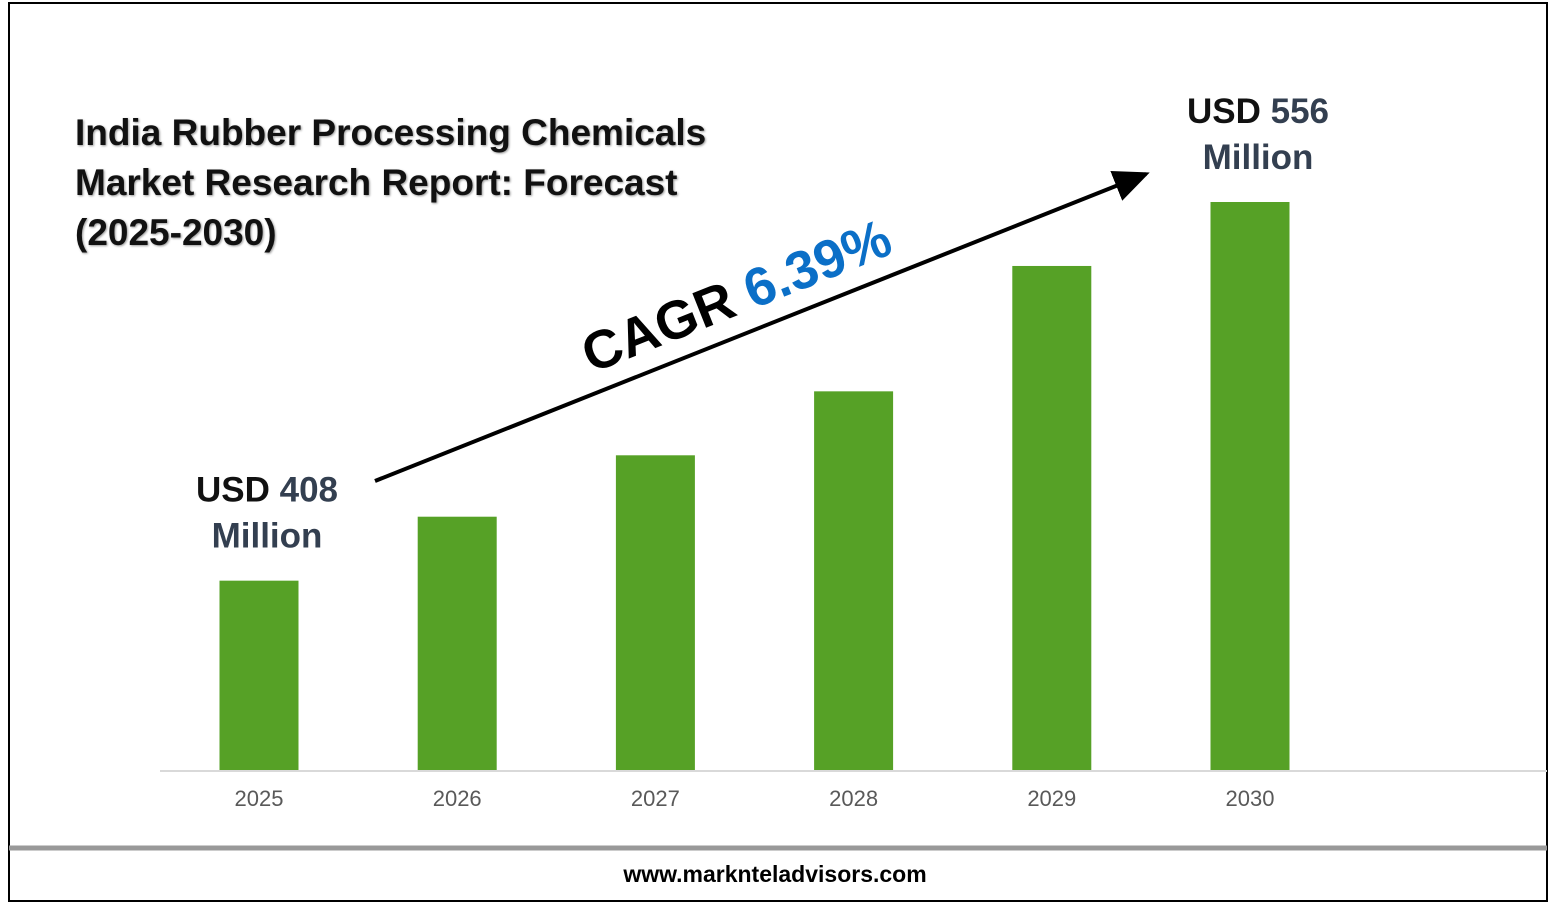  Describe the element at coordinates (853, 798) in the screenshot. I see `x-tick-label: 2028` at that location.